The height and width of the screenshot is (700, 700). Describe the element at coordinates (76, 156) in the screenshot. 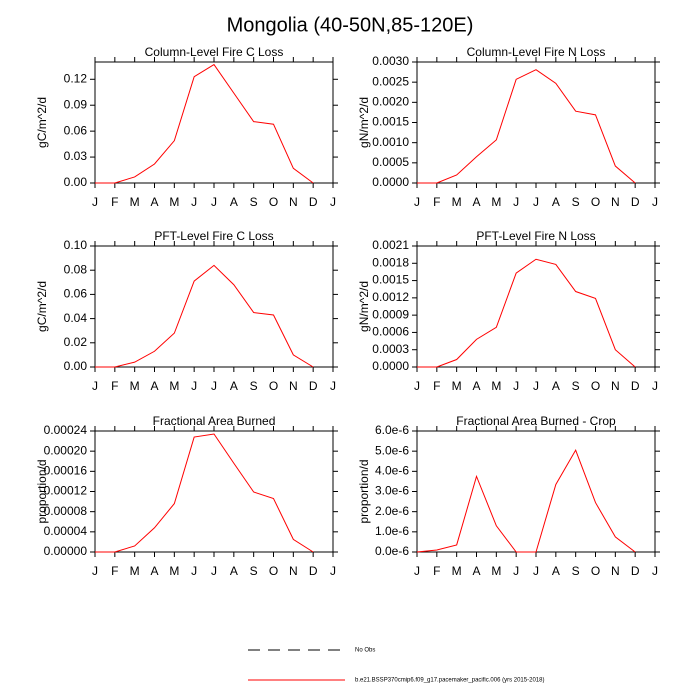

I see `y-tick-label: 0.03` at that location.